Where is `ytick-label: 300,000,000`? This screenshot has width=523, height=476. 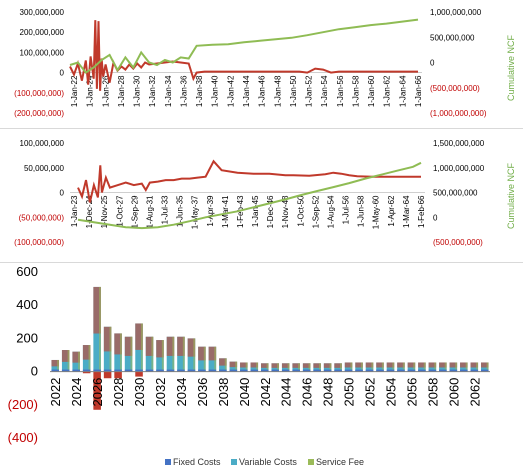 ytick-label: 300,000,000 is located at coordinates (42, 12).